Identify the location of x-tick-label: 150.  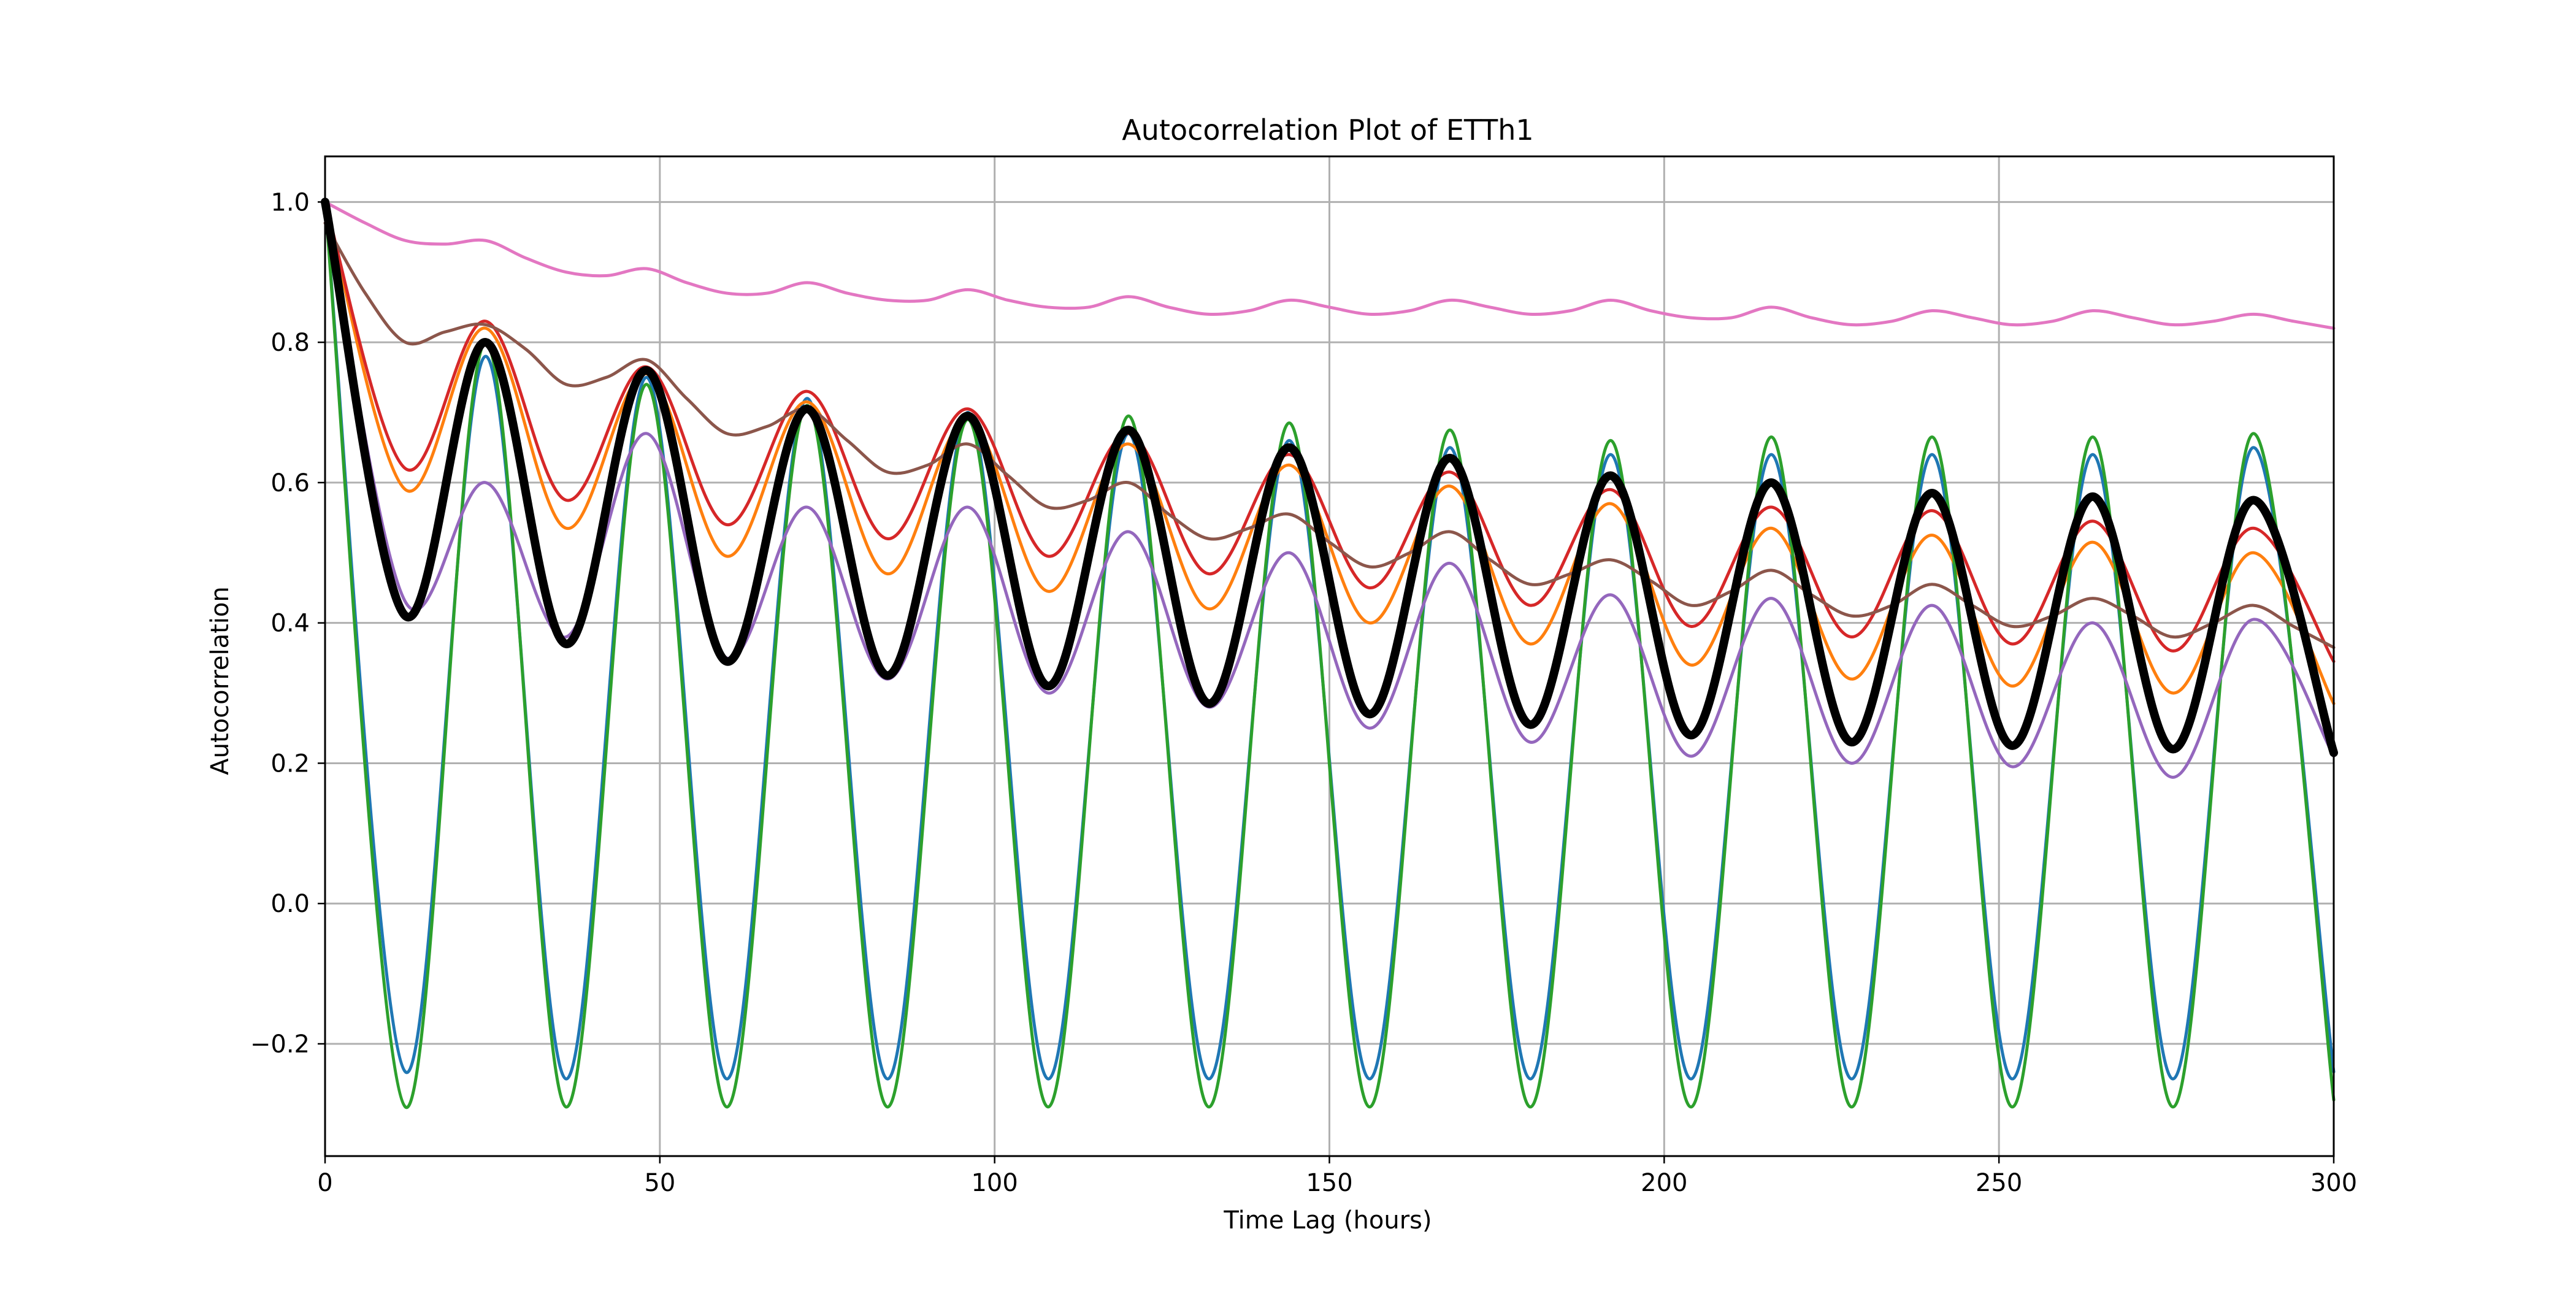
(1329, 1183).